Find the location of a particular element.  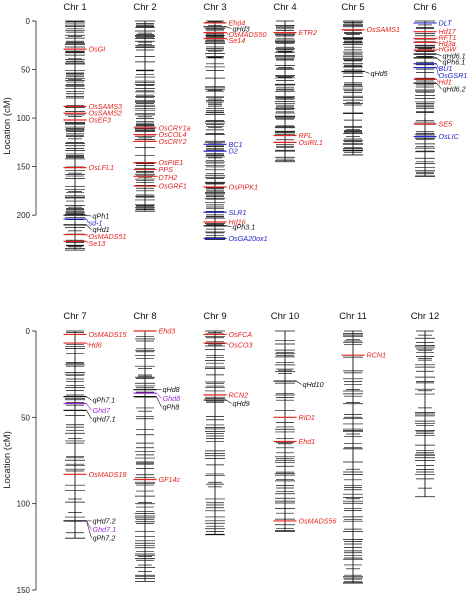

gene-label: Hd6 is located at coordinates (95, 344).